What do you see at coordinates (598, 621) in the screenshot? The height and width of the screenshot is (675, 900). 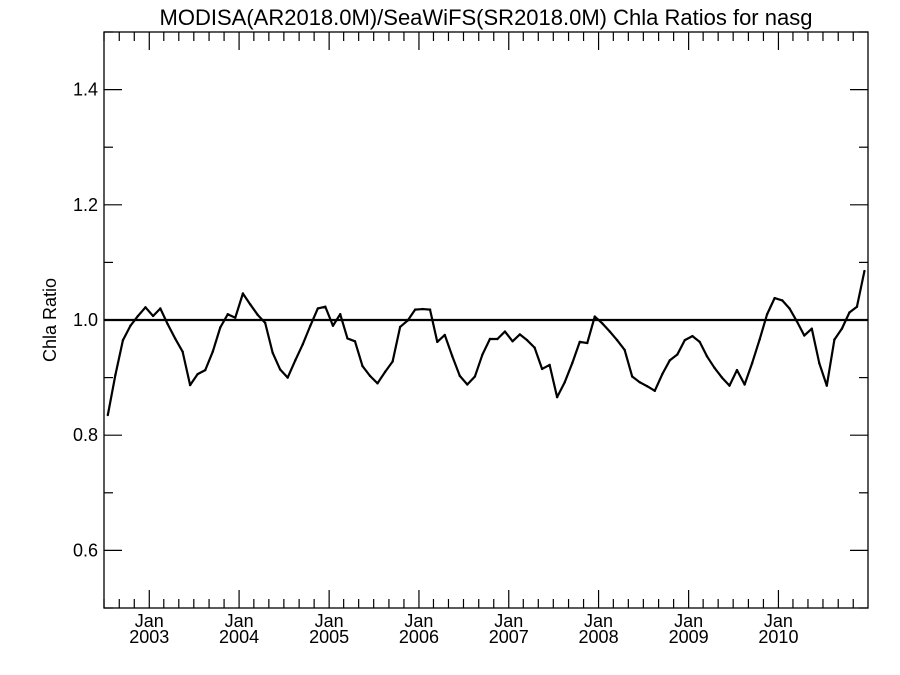 I see `x-tick-month-2008: Jan` at bounding box center [598, 621].